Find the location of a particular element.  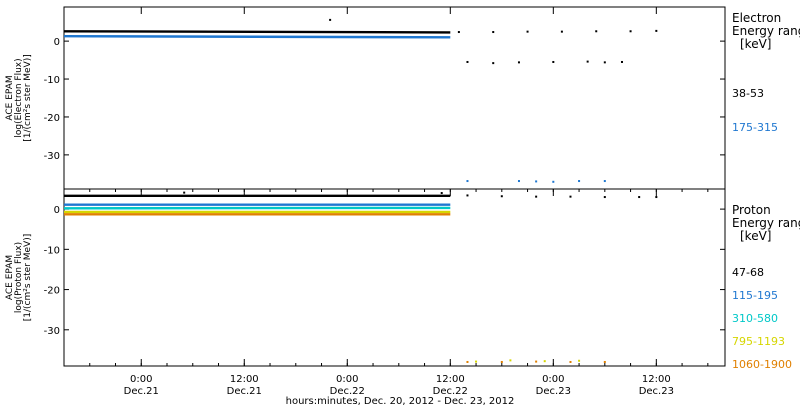

legend-entry: 1060-1900 is located at coordinates (762, 364).